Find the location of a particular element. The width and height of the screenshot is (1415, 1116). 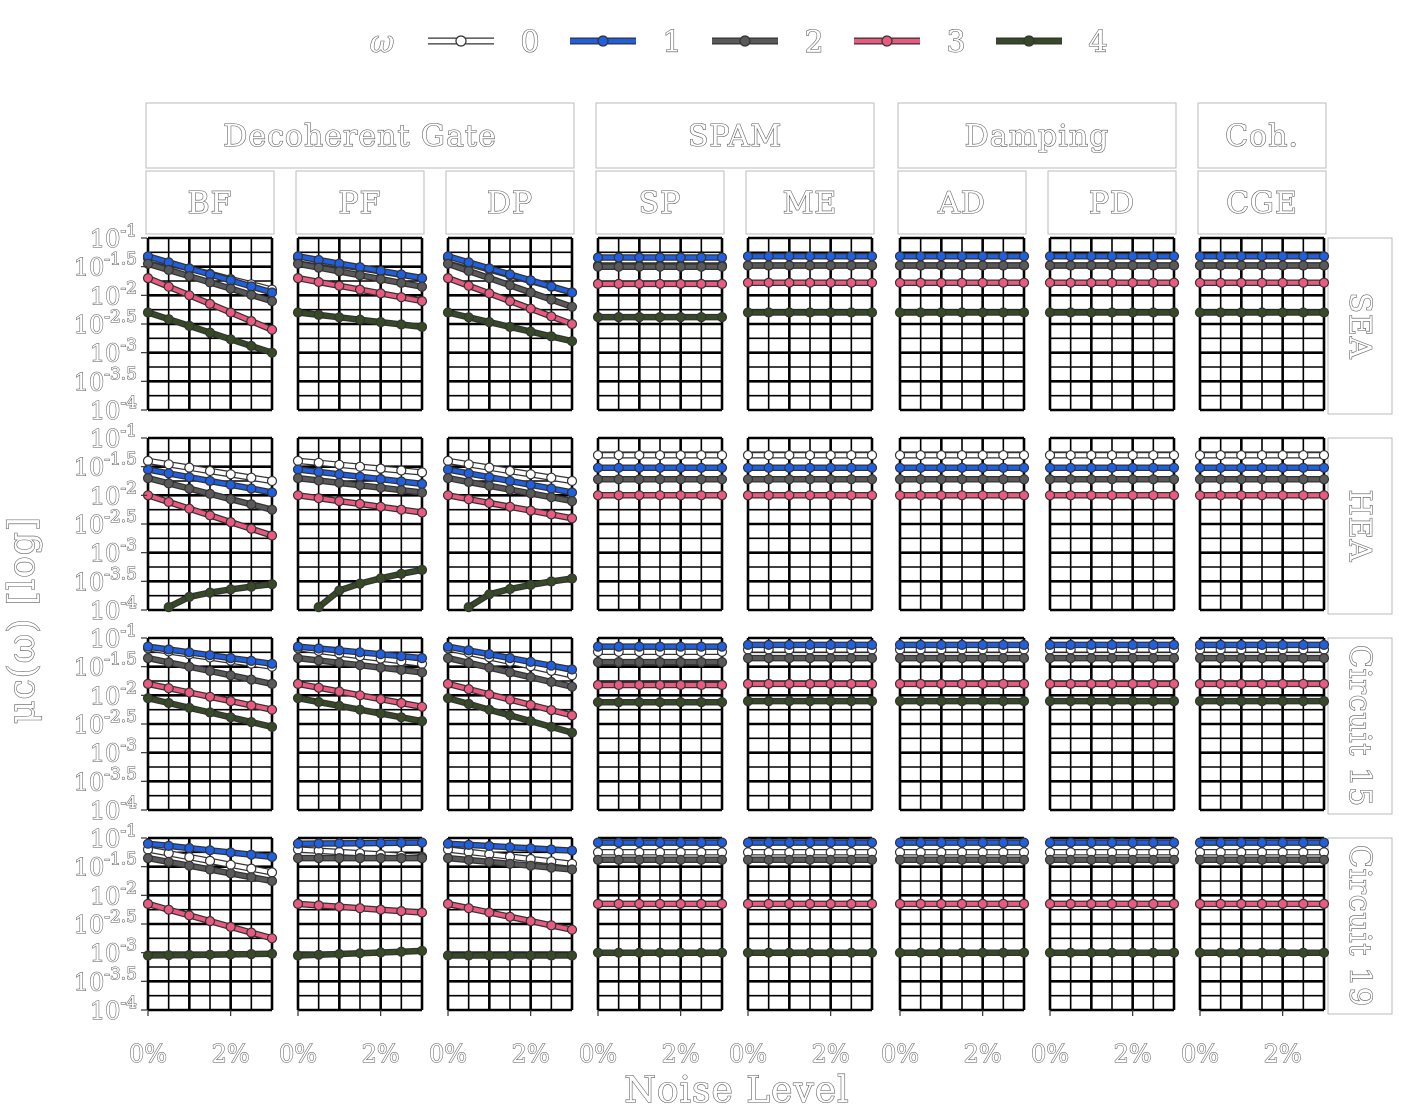

legend-title: ω is located at coordinates (382, 42).